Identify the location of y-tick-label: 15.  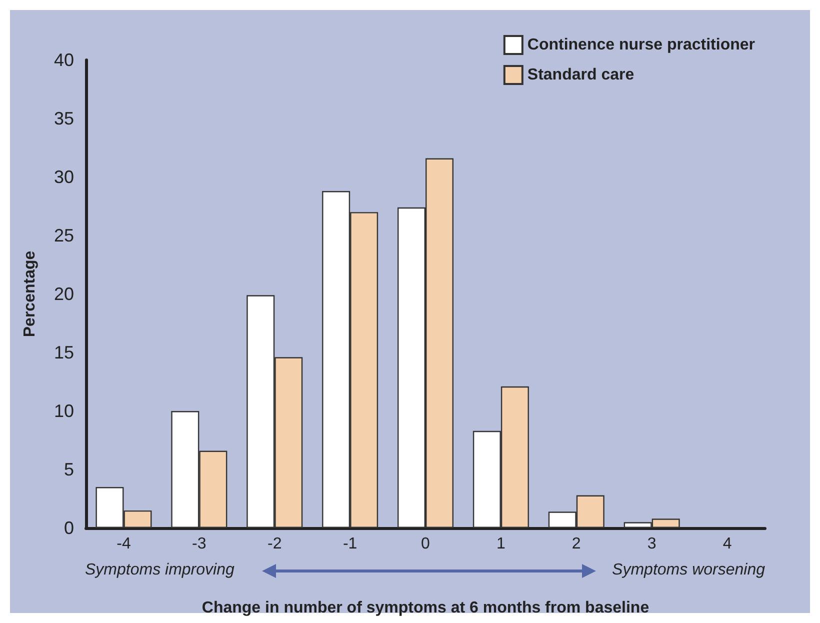
(64, 352).